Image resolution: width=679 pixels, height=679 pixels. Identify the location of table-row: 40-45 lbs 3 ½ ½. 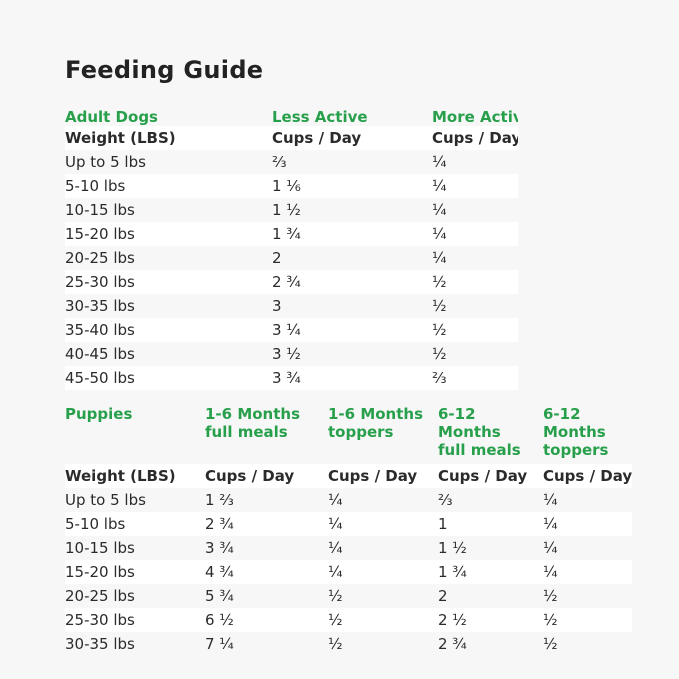
(291, 354).